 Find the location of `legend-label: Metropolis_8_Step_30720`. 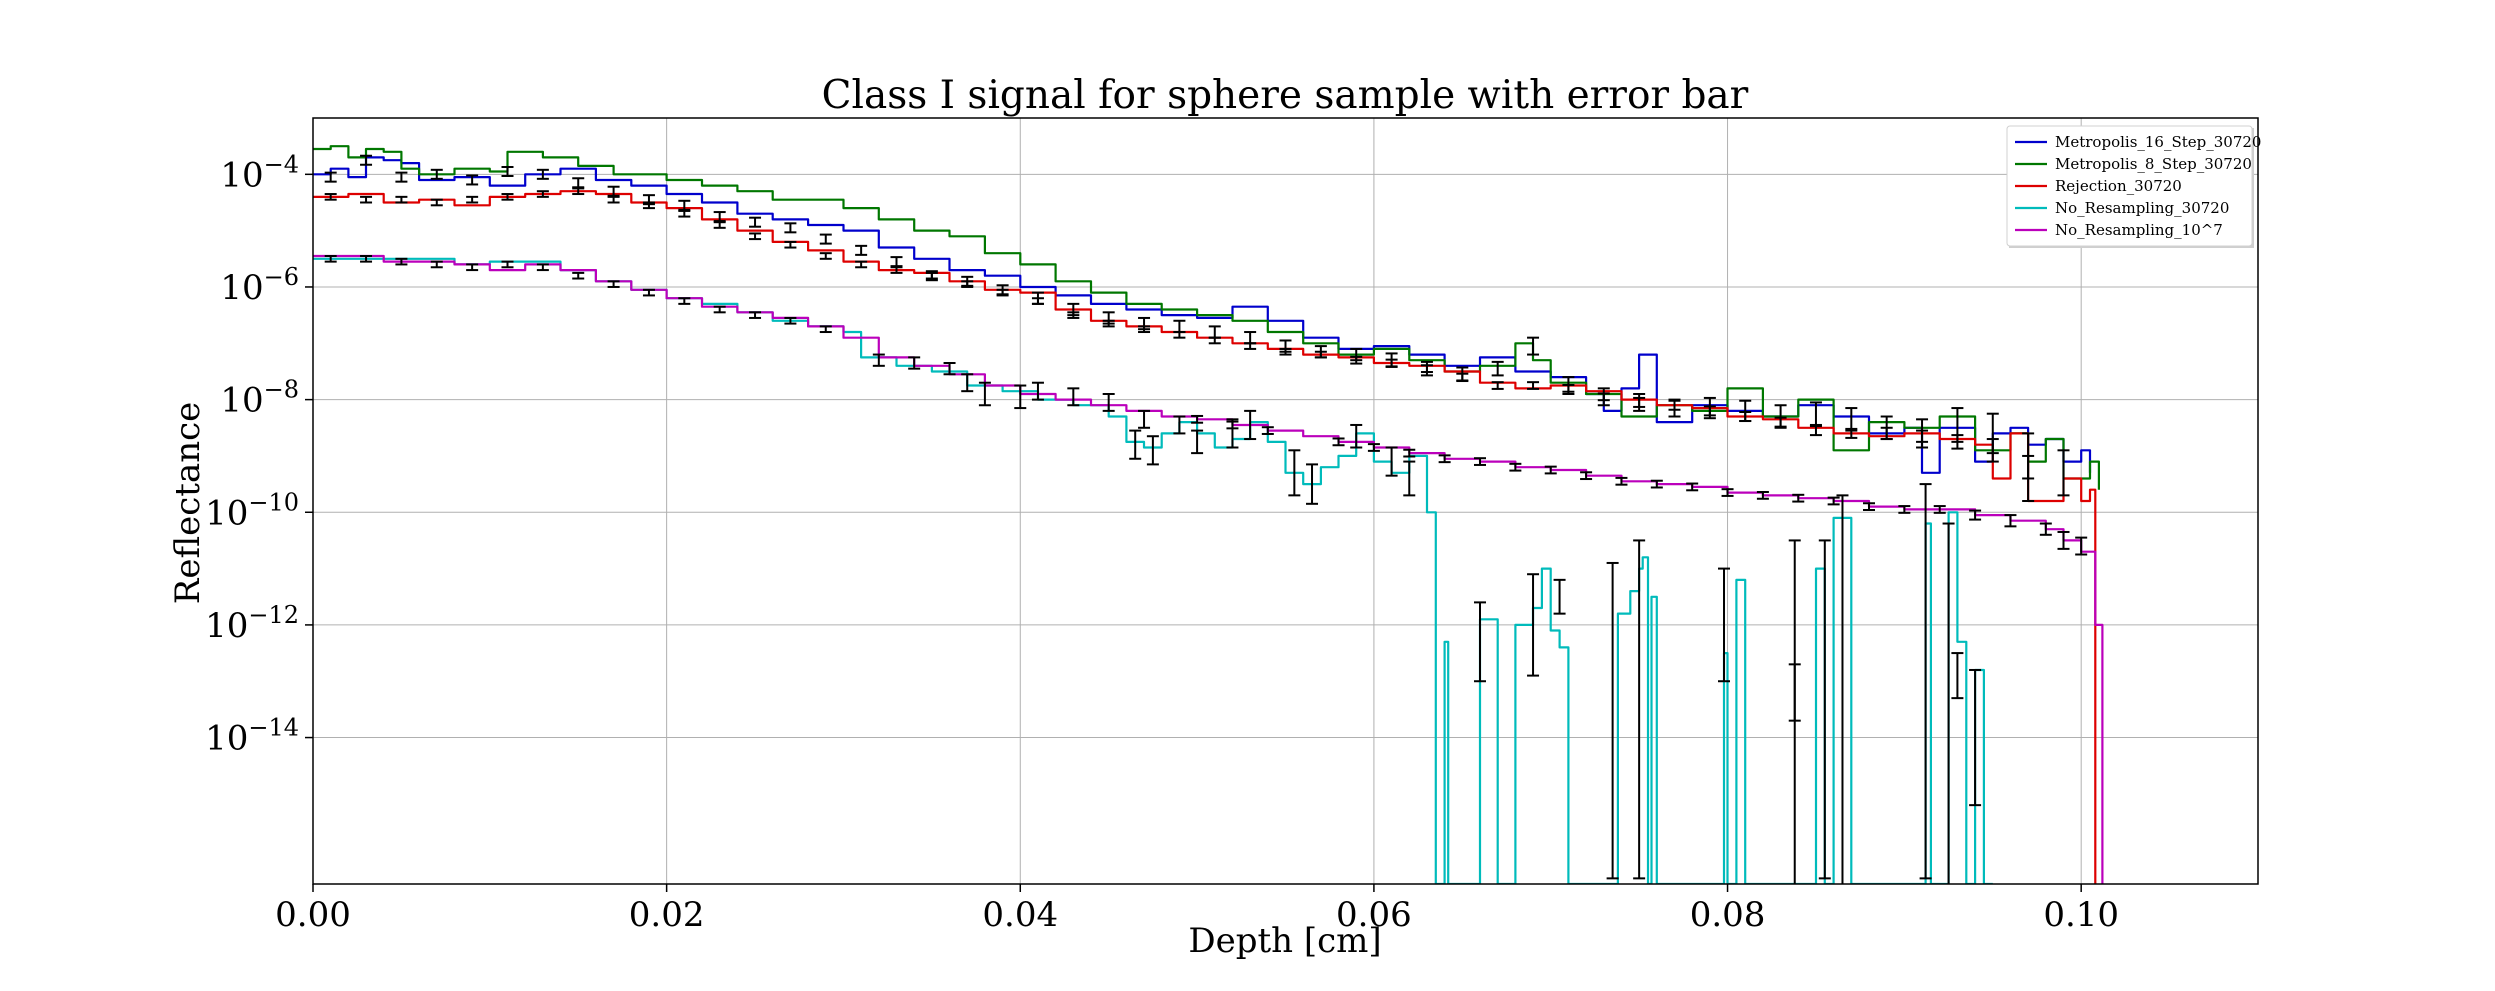

legend-label: Metropolis_8_Step_30720 is located at coordinates (2153, 164).